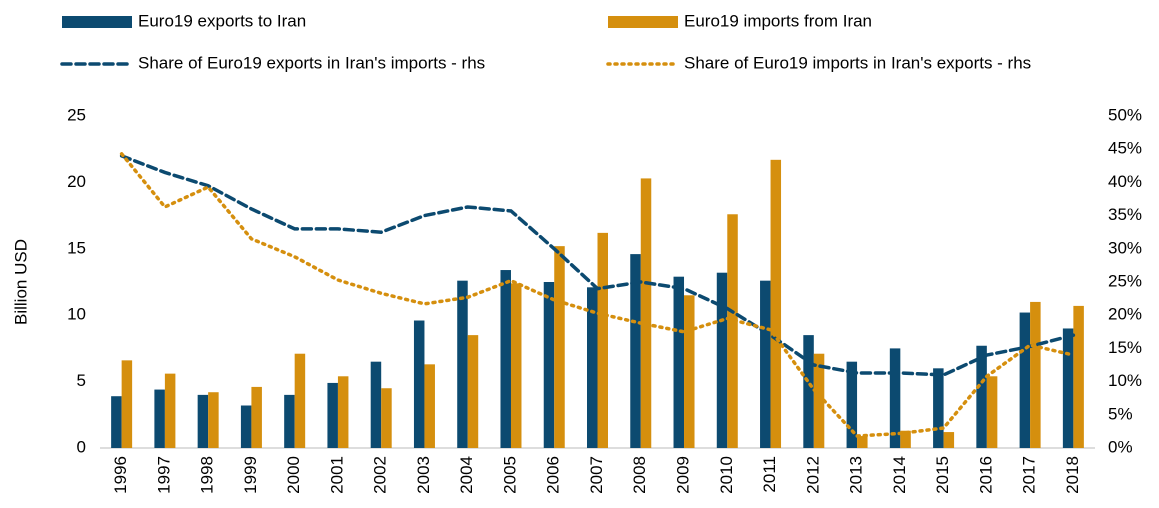 The image size is (1159, 508). What do you see at coordinates (1125, 280) in the screenshot?
I see `y2-tick-label: 25%` at bounding box center [1125, 280].